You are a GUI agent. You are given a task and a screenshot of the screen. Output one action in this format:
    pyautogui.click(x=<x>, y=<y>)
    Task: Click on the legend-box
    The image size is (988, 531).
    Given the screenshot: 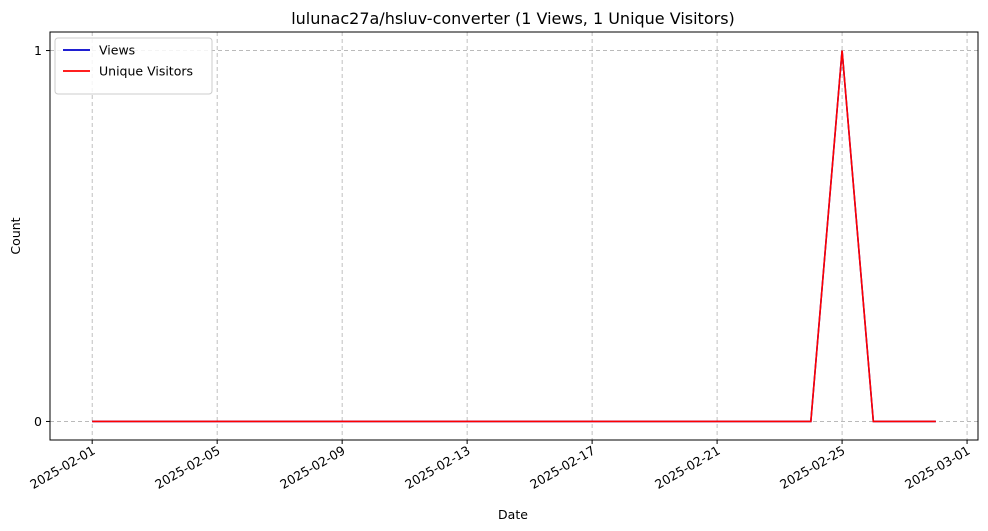 What is the action you would take?
    pyautogui.click(x=133, y=66)
    